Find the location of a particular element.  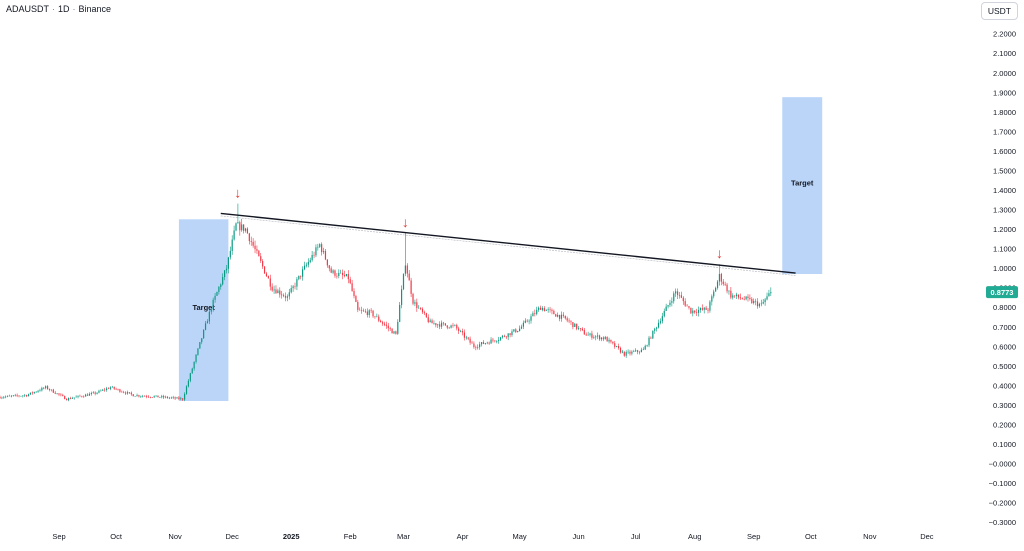

x-tick-label: Dec is located at coordinates (927, 536).